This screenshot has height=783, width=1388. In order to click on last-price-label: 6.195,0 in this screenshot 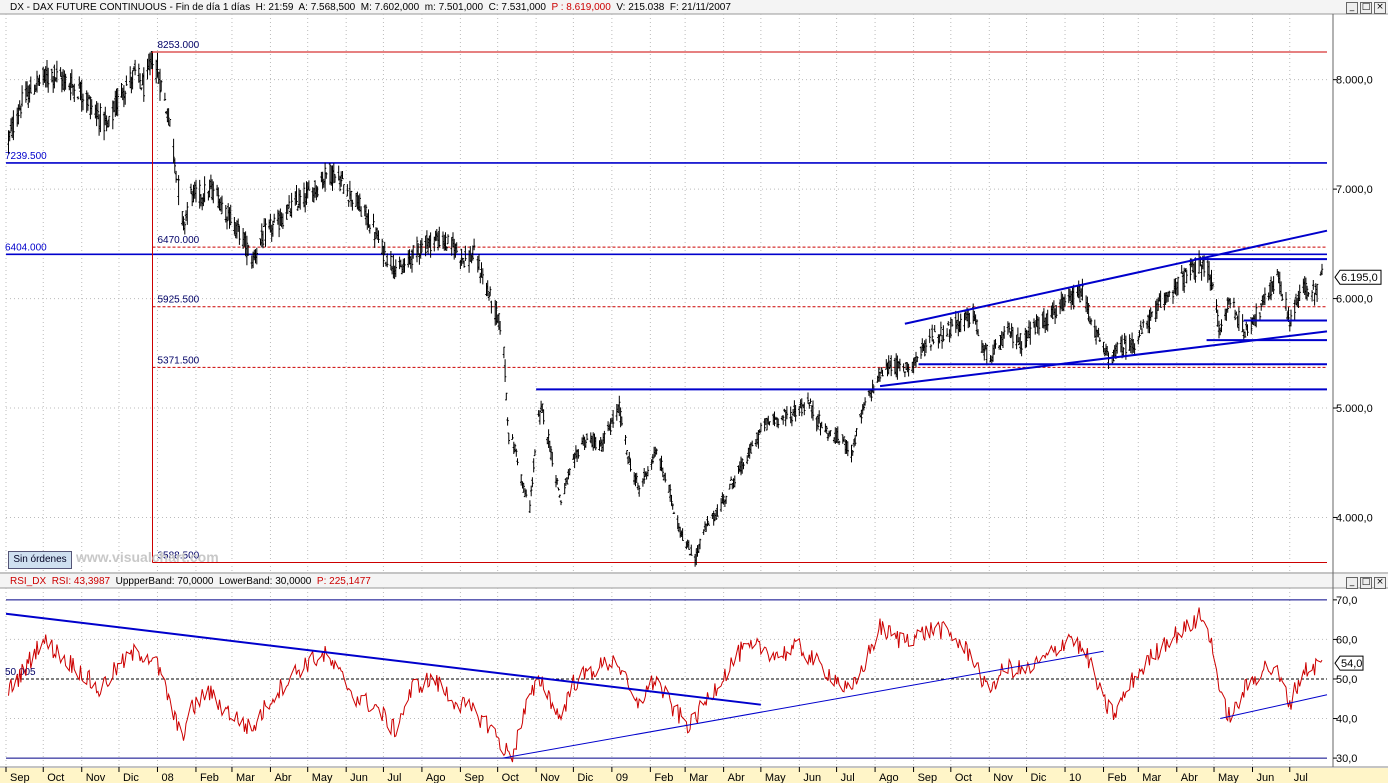, I will do `click(1359, 278)`.